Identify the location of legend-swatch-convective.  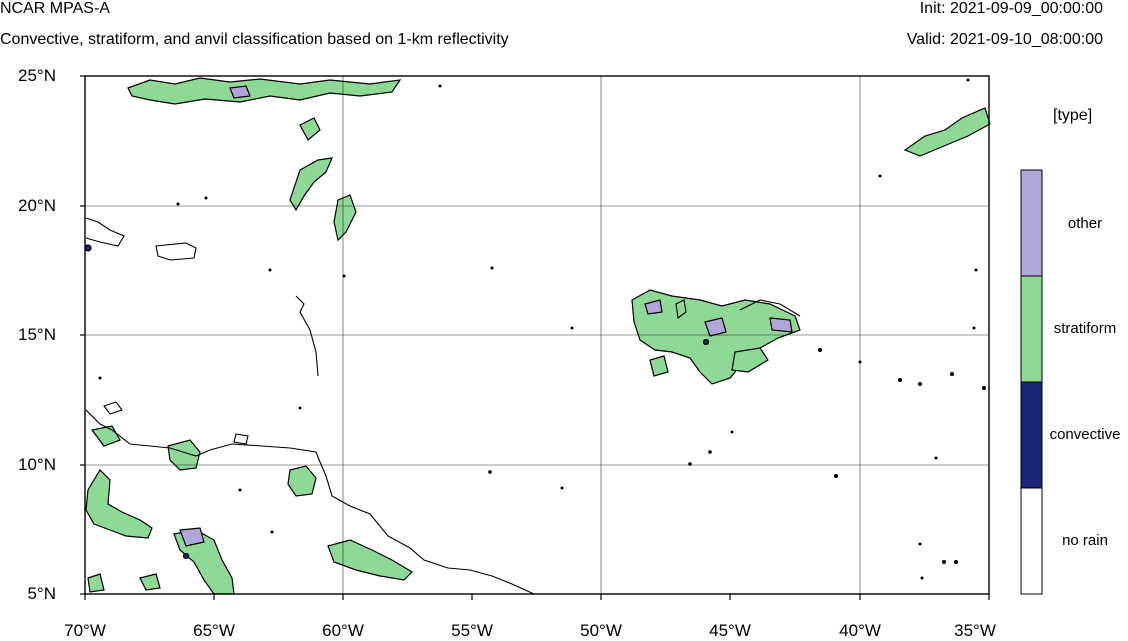
(1031, 435).